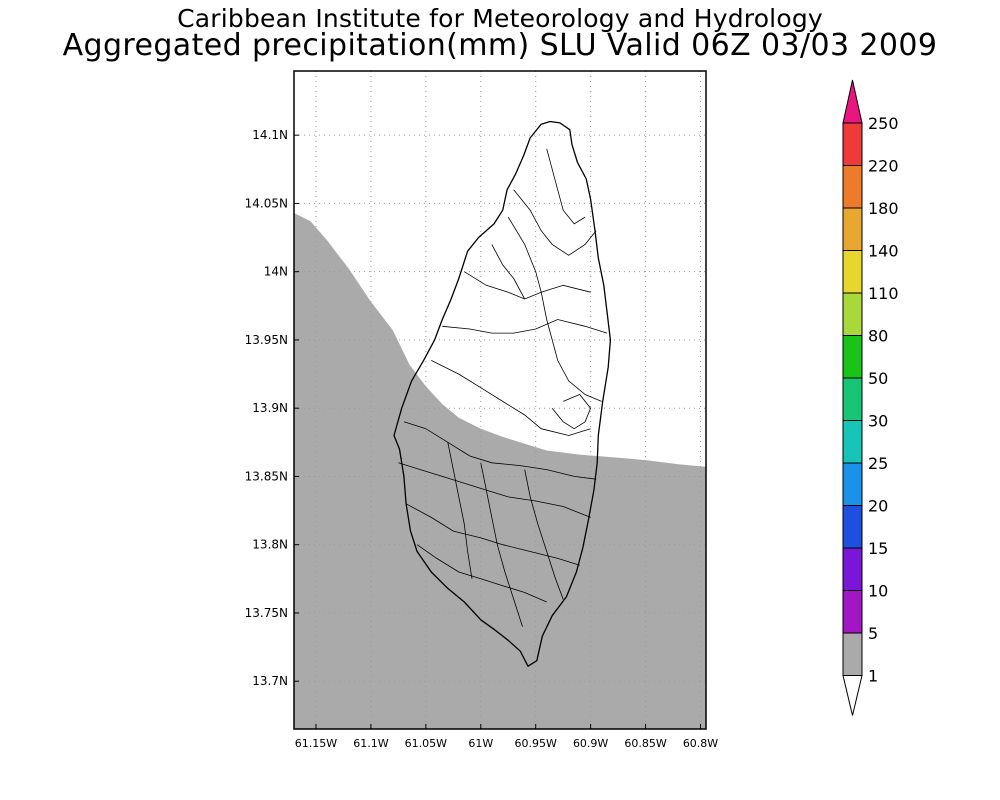  What do you see at coordinates (266, 476) in the screenshot?
I see `lat-tick-label: 13.85N` at bounding box center [266, 476].